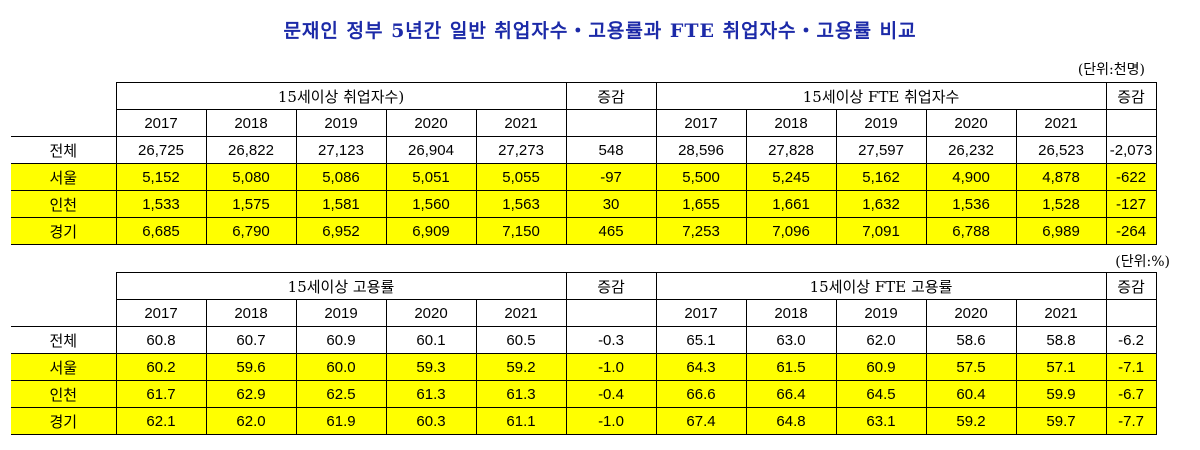 Image resolution: width=1200 pixels, height=450 pixels. What do you see at coordinates (251, 177) in the screenshot?
I see `general-value: 5,080` at bounding box center [251, 177].